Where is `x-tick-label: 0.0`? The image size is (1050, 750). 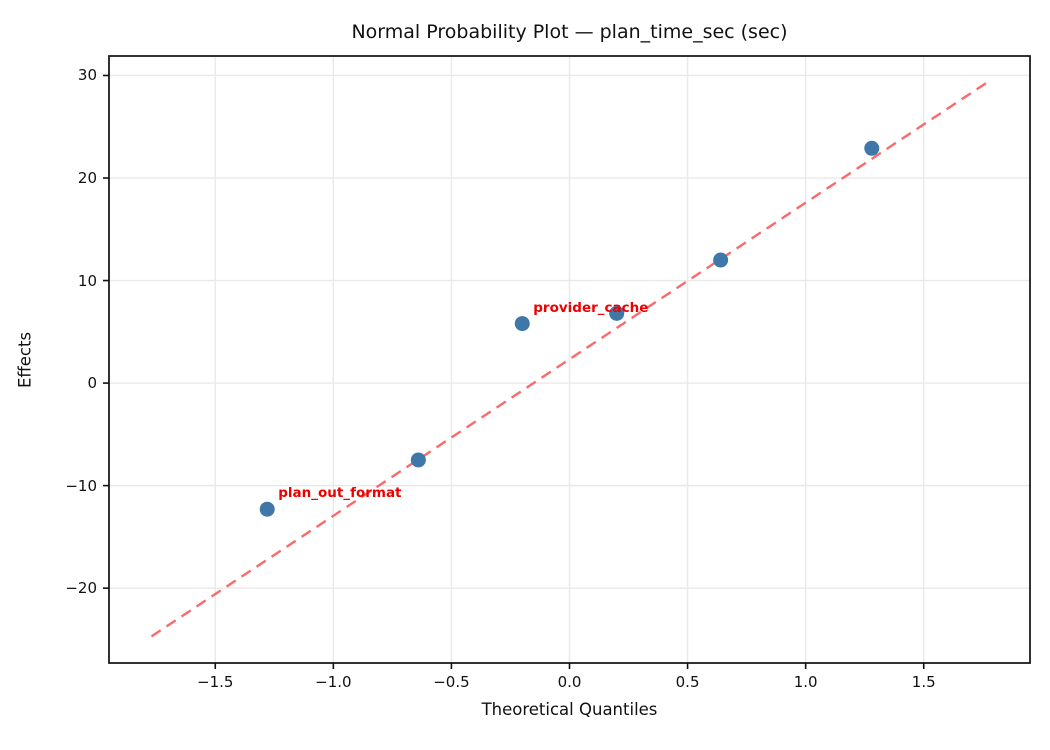
x-tick-label: 0.0 is located at coordinates (569, 682).